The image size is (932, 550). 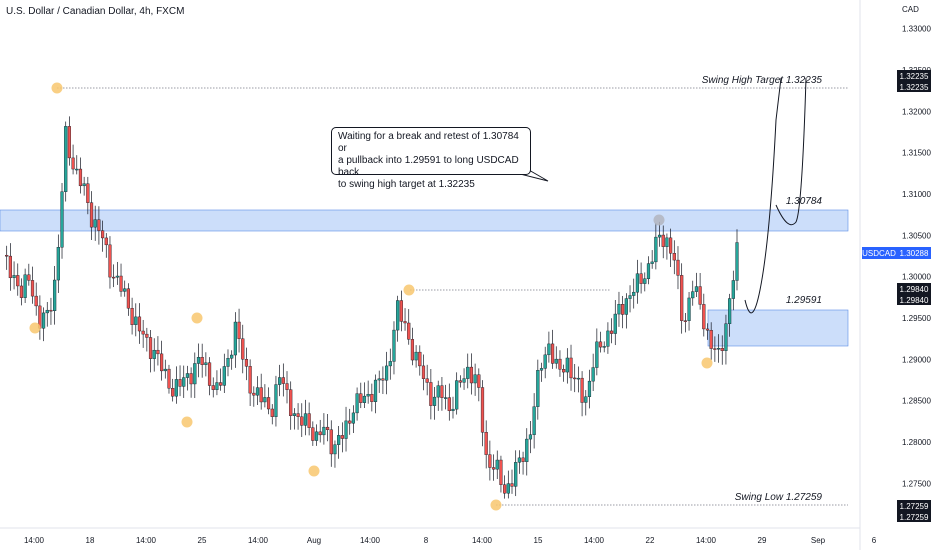 What do you see at coordinates (594, 540) in the screenshot?
I see `time-tick-10: 14:00` at bounding box center [594, 540].